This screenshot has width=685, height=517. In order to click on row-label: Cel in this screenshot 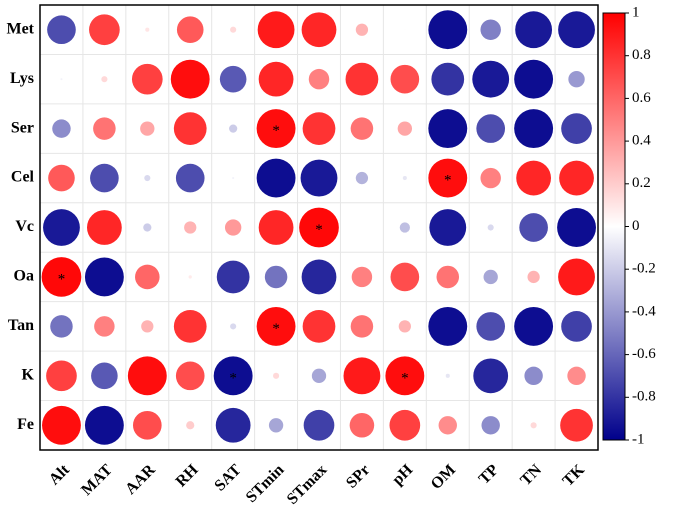, I will do `click(23, 177)`.